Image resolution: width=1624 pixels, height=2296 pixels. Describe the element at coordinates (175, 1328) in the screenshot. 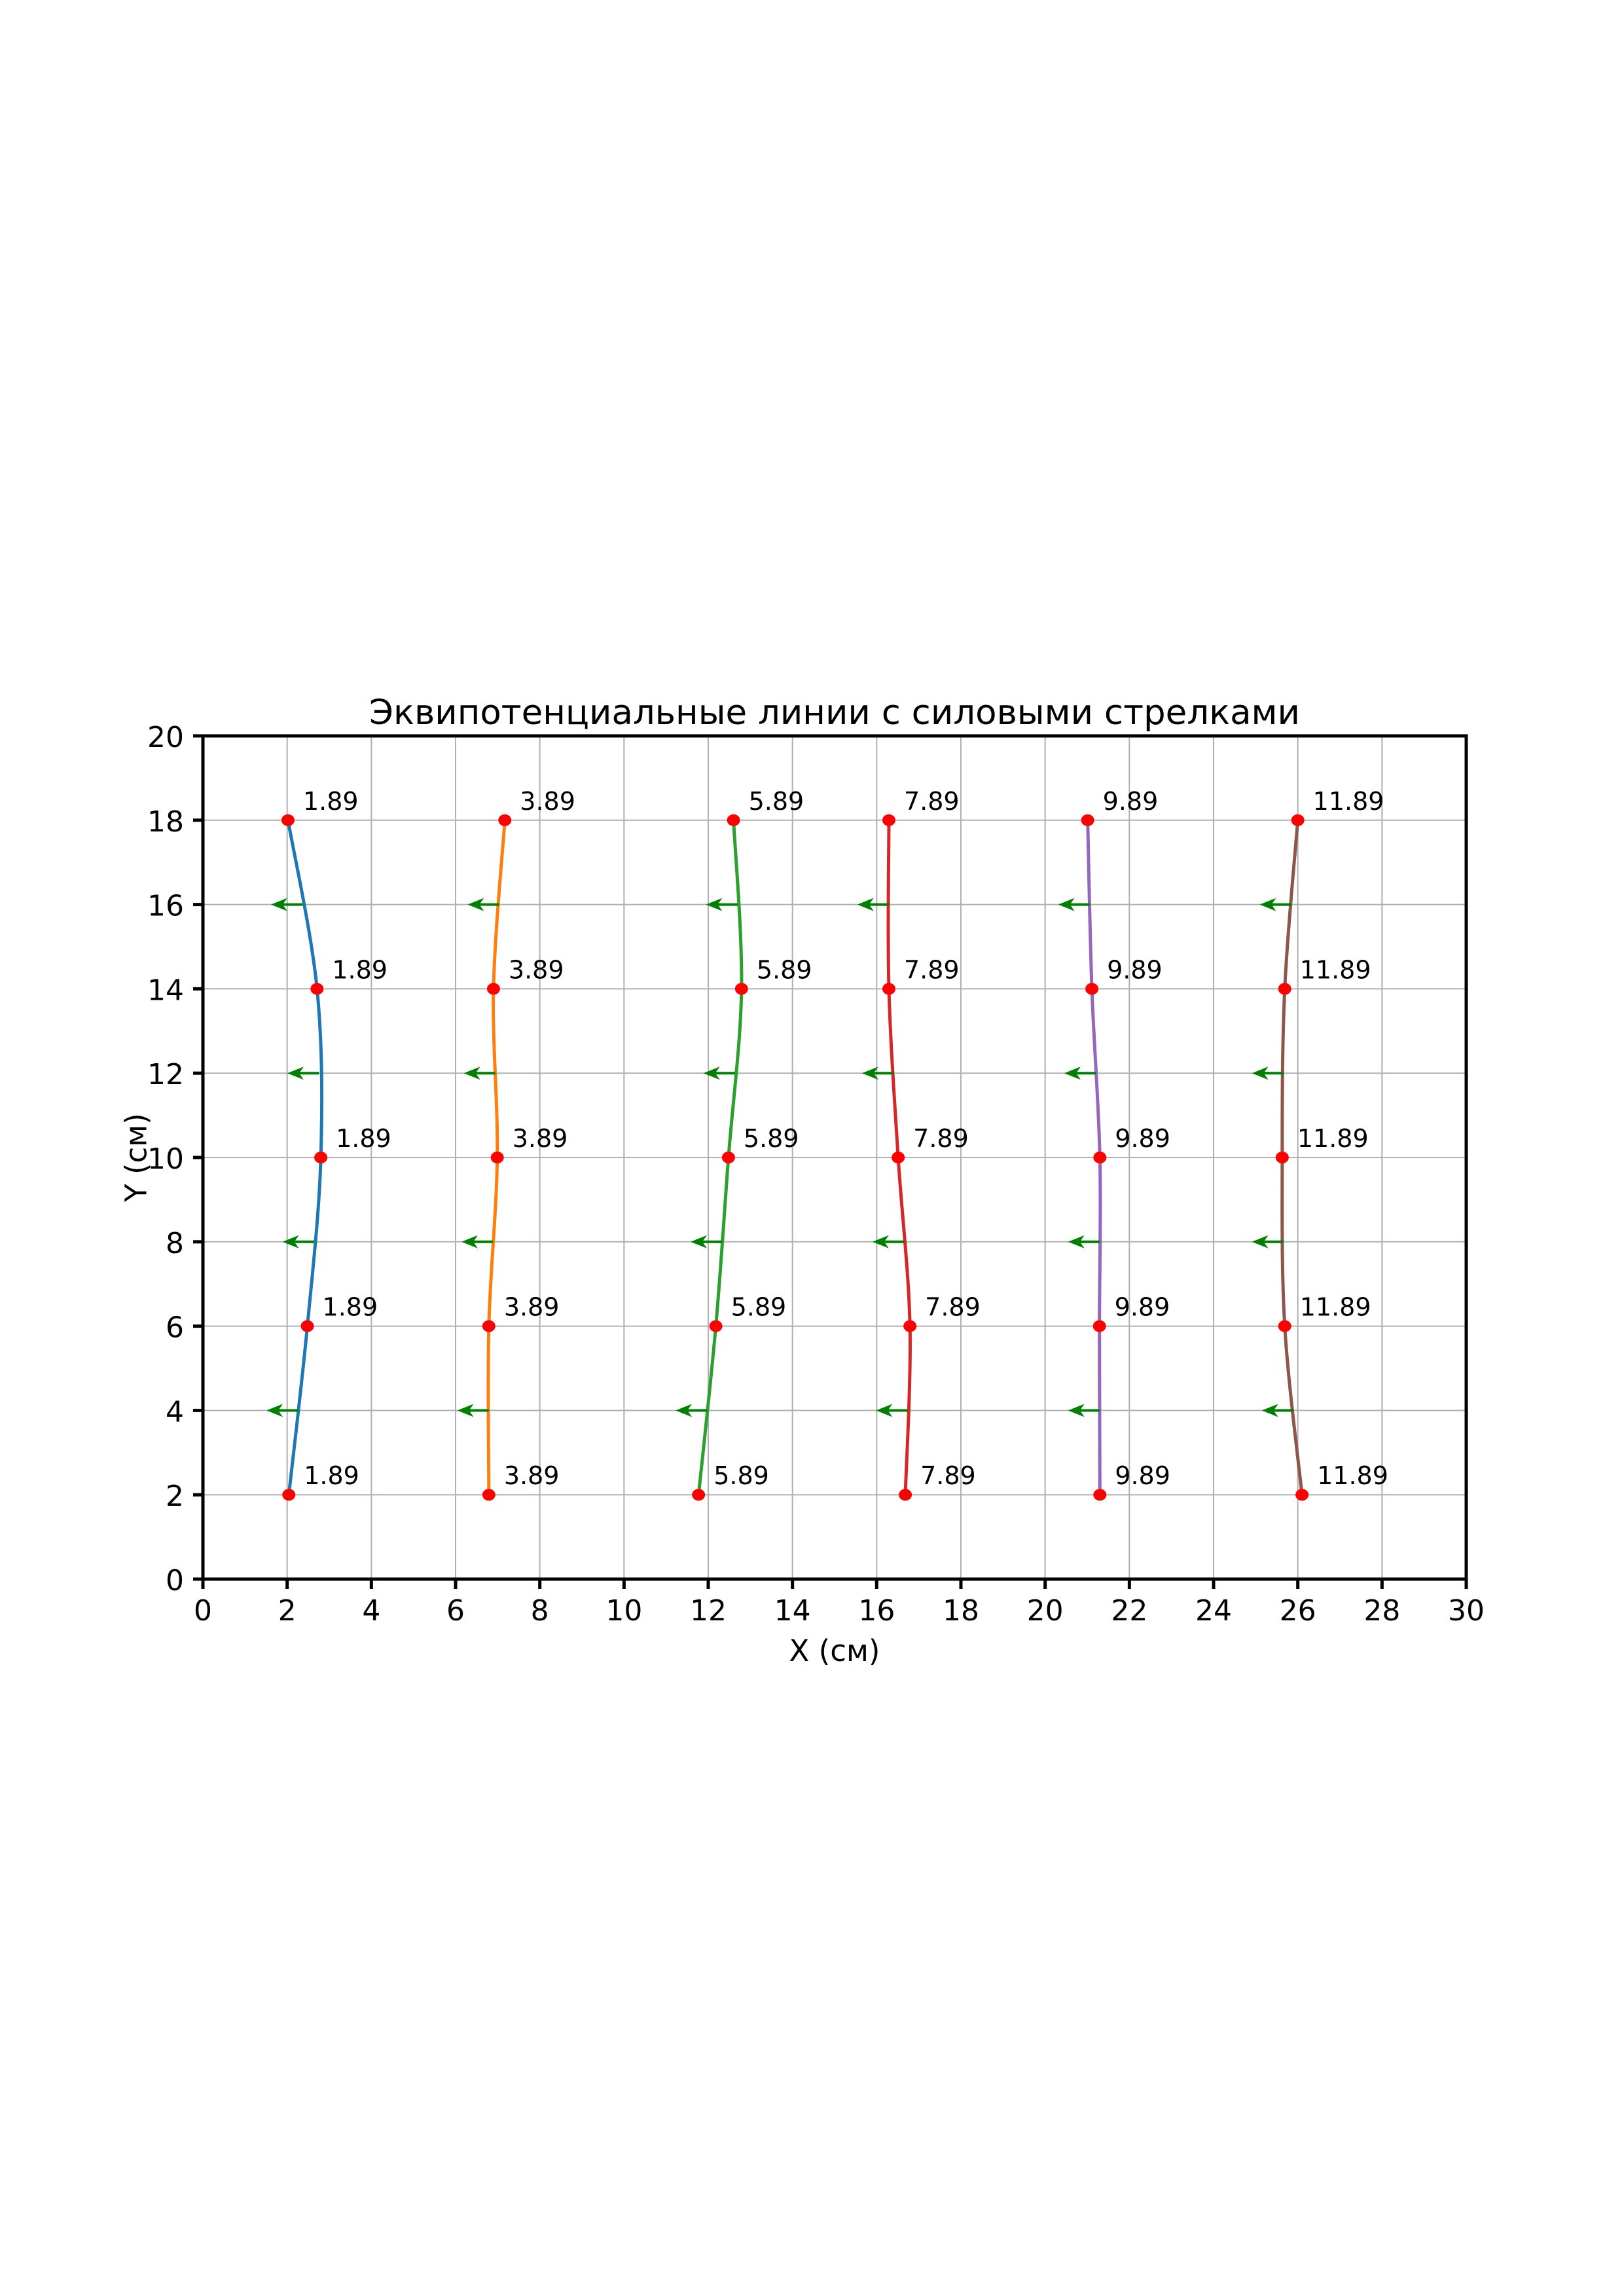

I see `y-tick-label: 6` at that location.